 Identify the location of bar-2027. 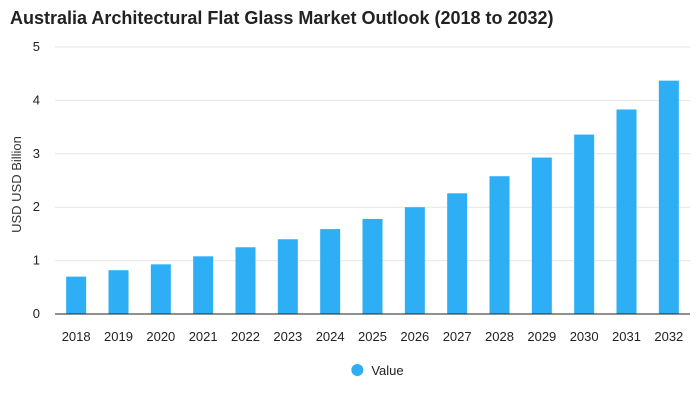
(457, 253).